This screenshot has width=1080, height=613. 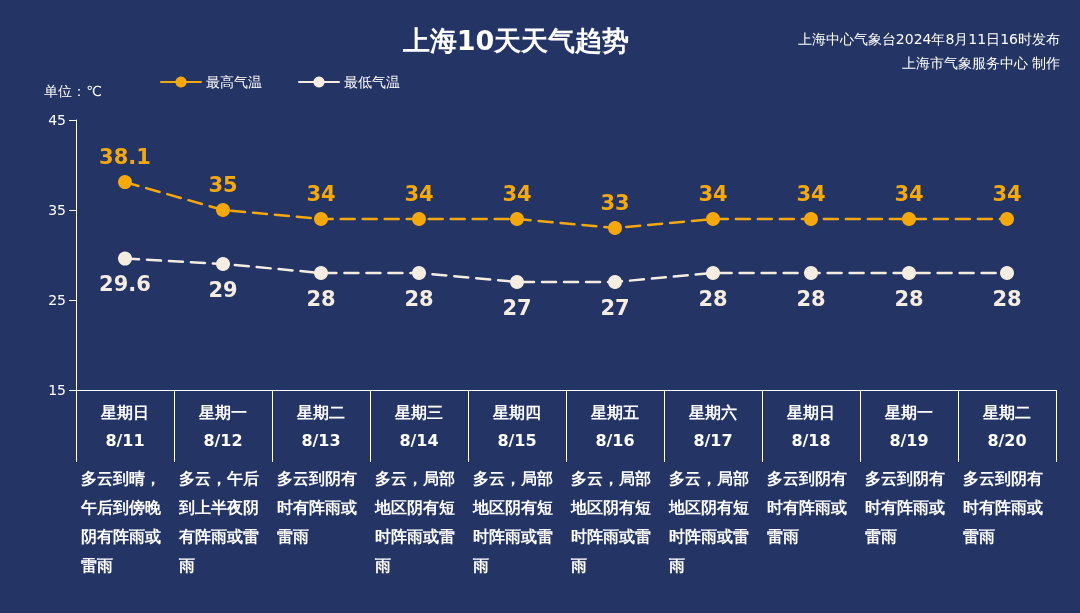 What do you see at coordinates (980, 63) in the screenshot?
I see `text: 上海市气象服务中心 制作` at bounding box center [980, 63].